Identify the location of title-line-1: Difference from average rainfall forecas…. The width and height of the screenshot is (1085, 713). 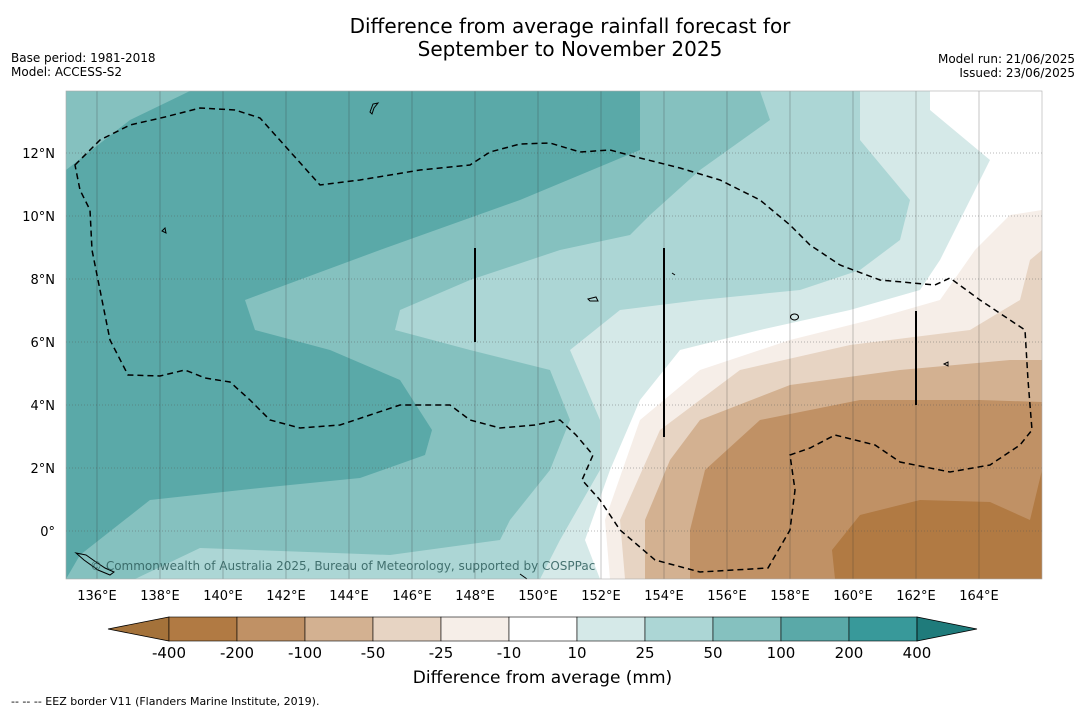
(570, 26).